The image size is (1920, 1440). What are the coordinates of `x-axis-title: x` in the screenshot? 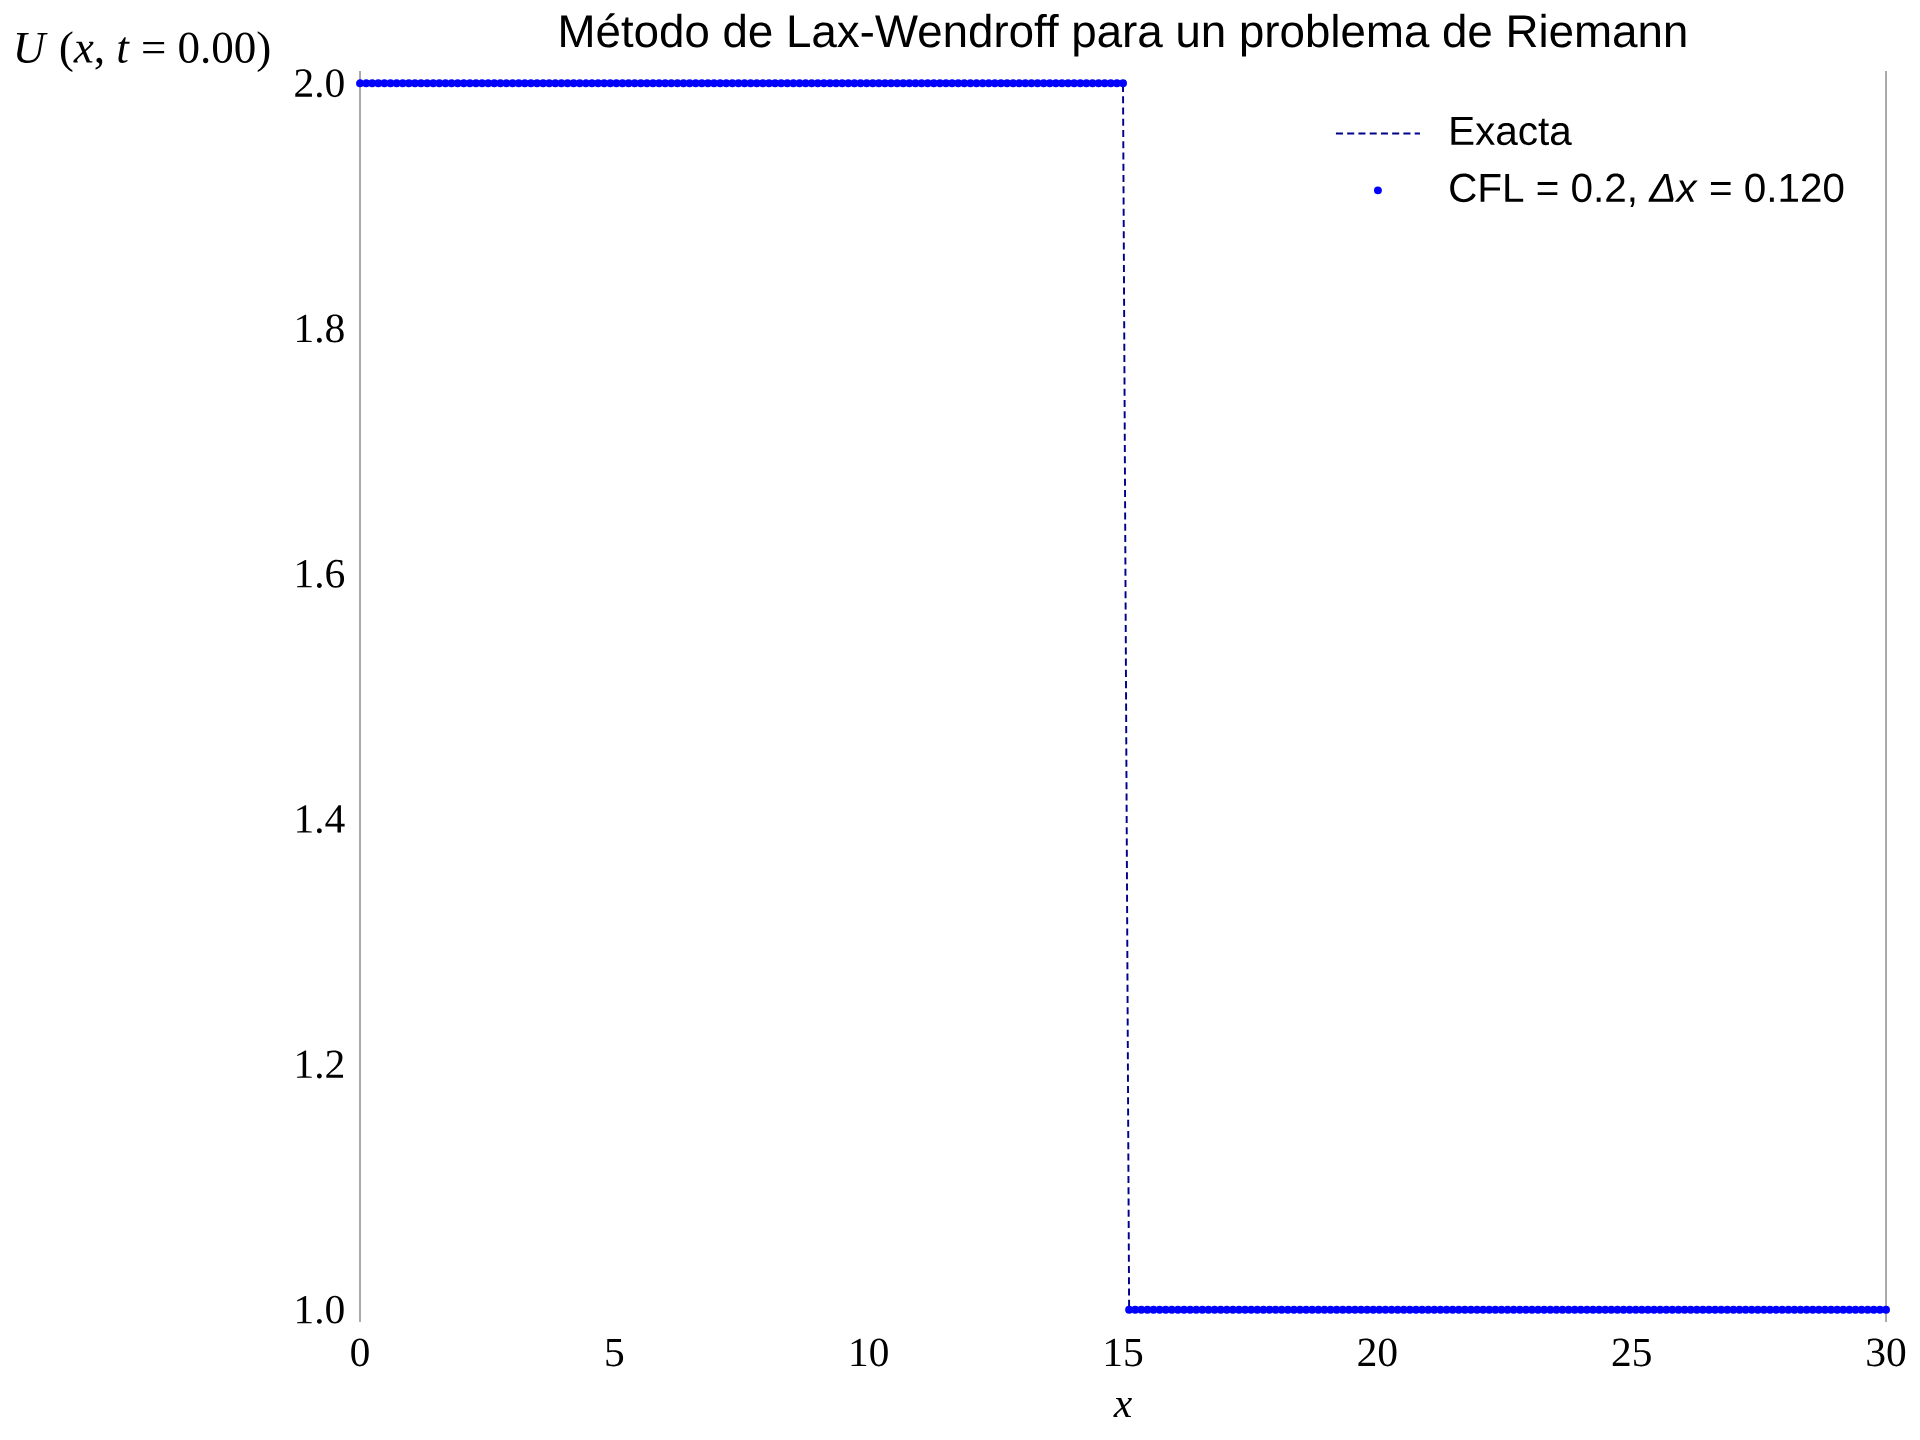 It's located at (1122, 1407).